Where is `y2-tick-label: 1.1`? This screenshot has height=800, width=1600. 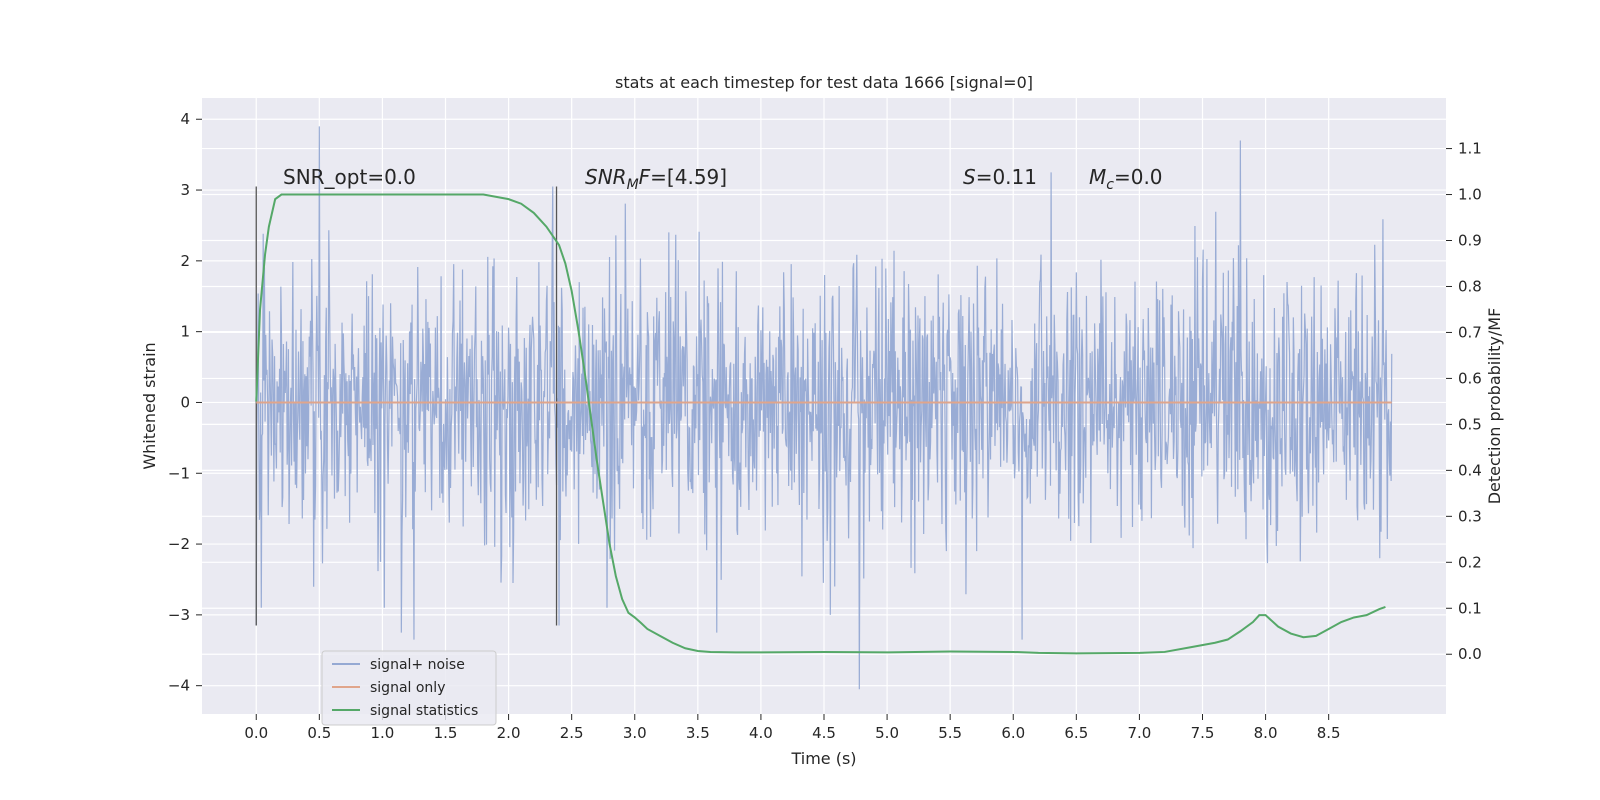
y2-tick-label: 1.1 is located at coordinates (1470, 149).